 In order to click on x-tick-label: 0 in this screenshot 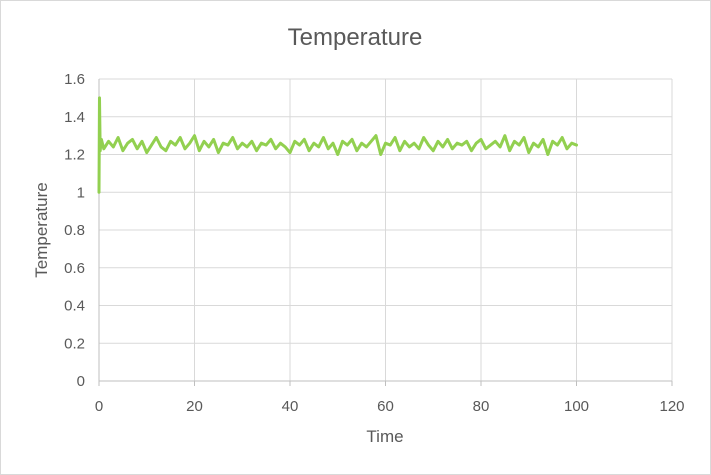, I will do `click(99, 406)`.